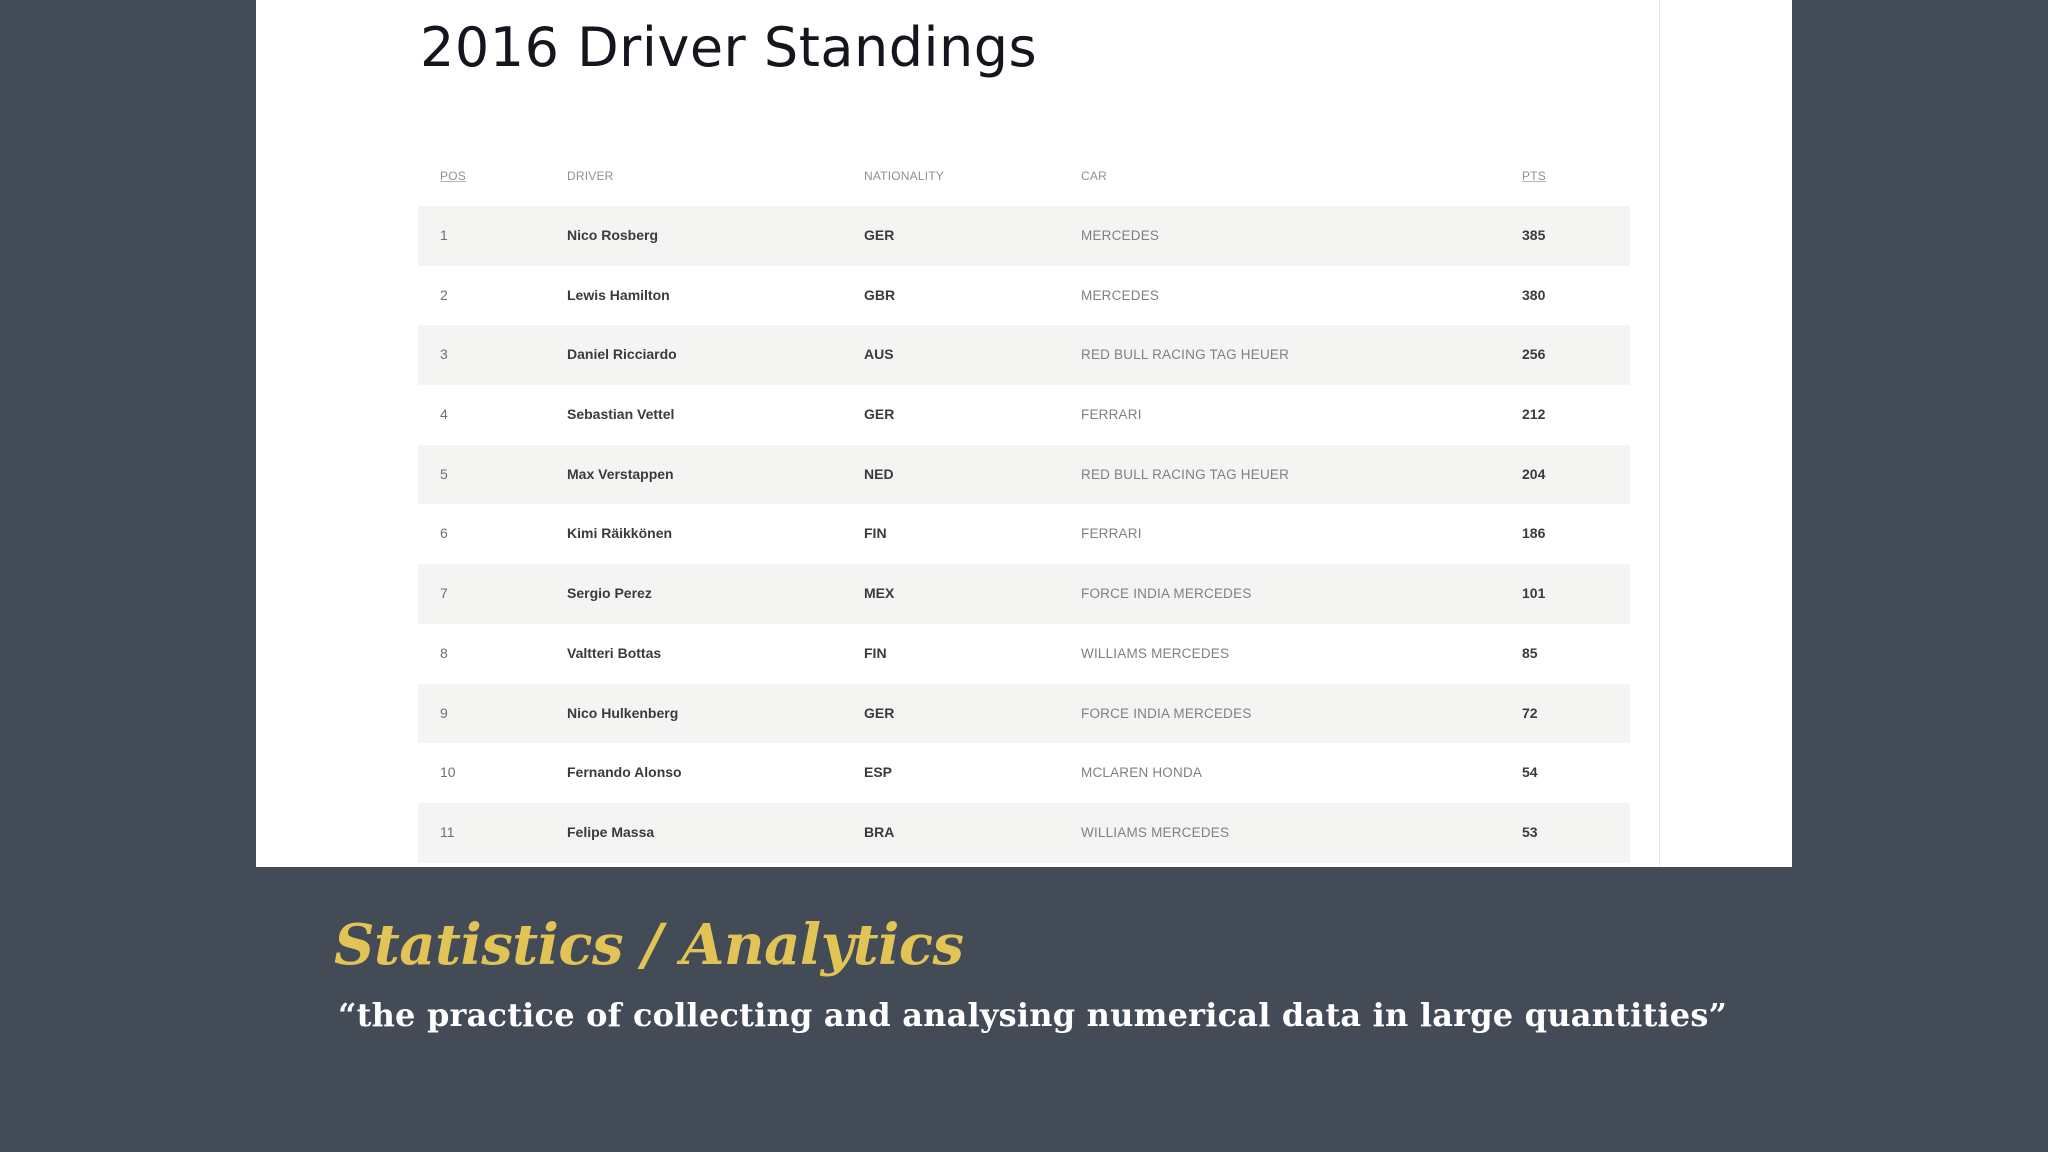  I want to click on table-header-row: POS DRIVER NATIONALITY CAR PTS, so click(1024, 176).